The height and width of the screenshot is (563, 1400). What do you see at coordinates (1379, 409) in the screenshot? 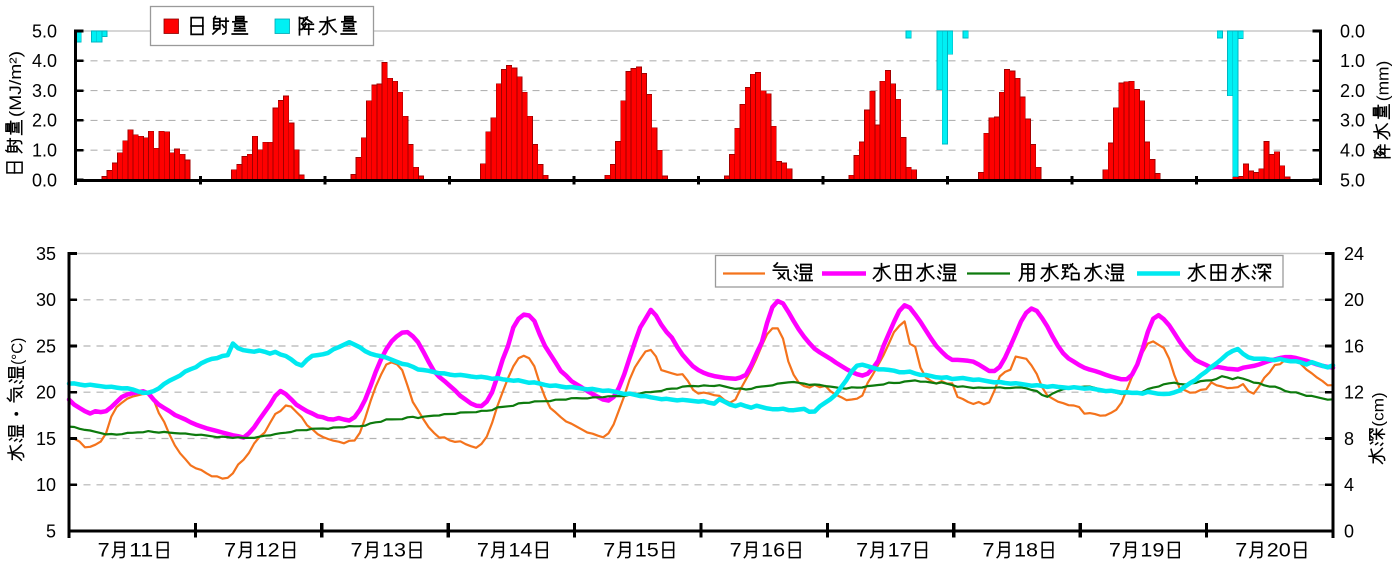
I see `svg-text: (cm)` at bounding box center [1379, 409].